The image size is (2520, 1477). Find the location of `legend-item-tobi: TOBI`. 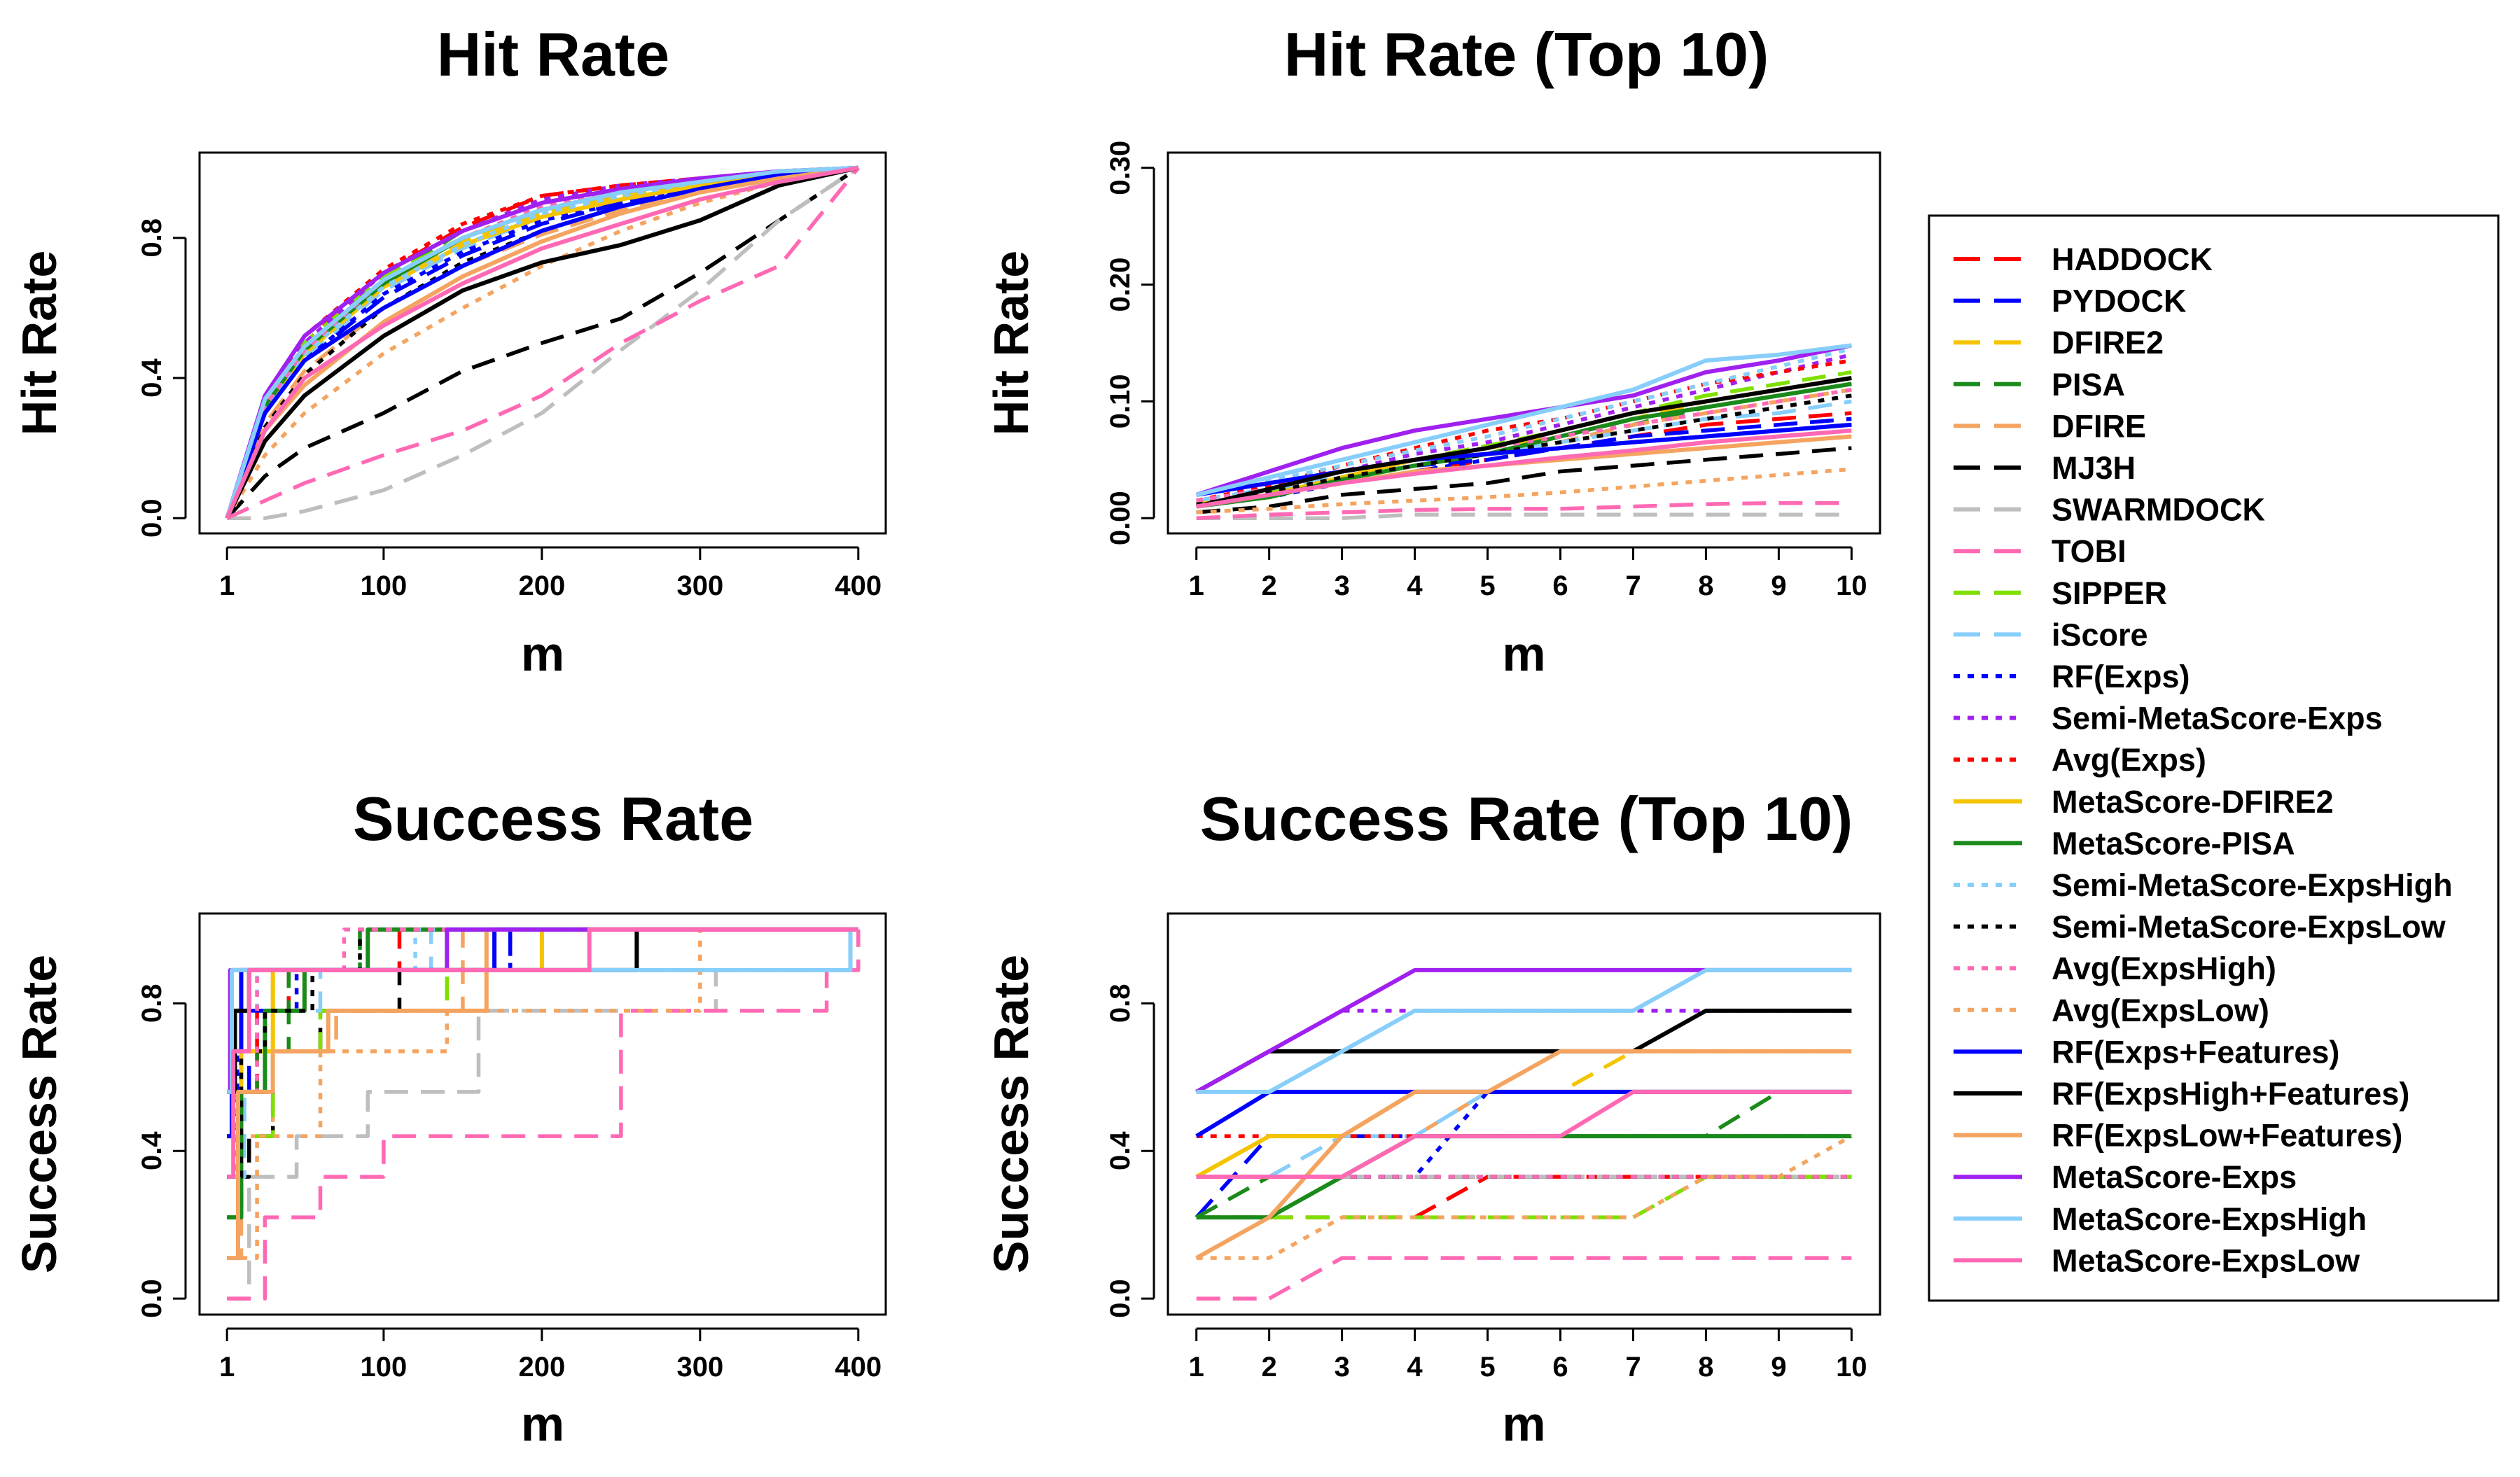

legend-item-tobi: TOBI is located at coordinates (2040, 551).